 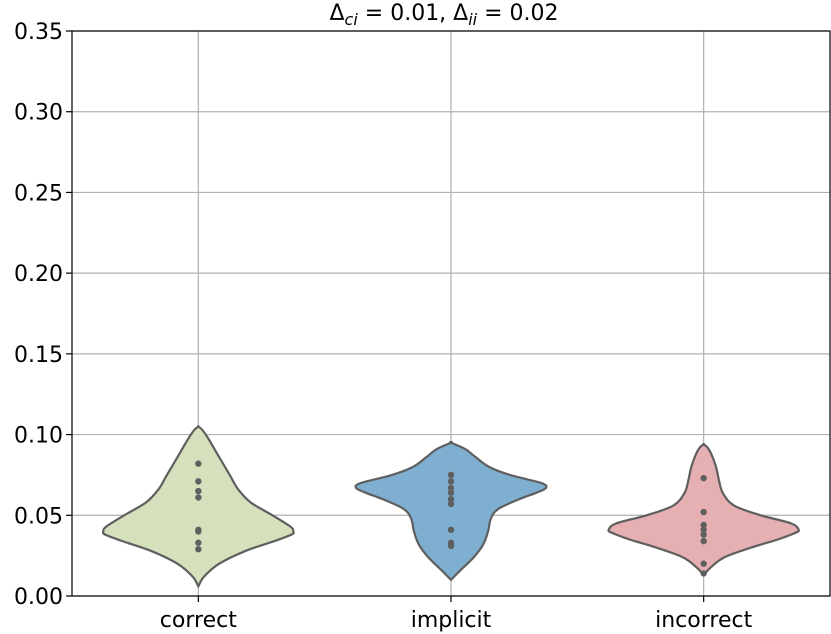 I want to click on title-delta-1: Δ, so click(x=336, y=13).